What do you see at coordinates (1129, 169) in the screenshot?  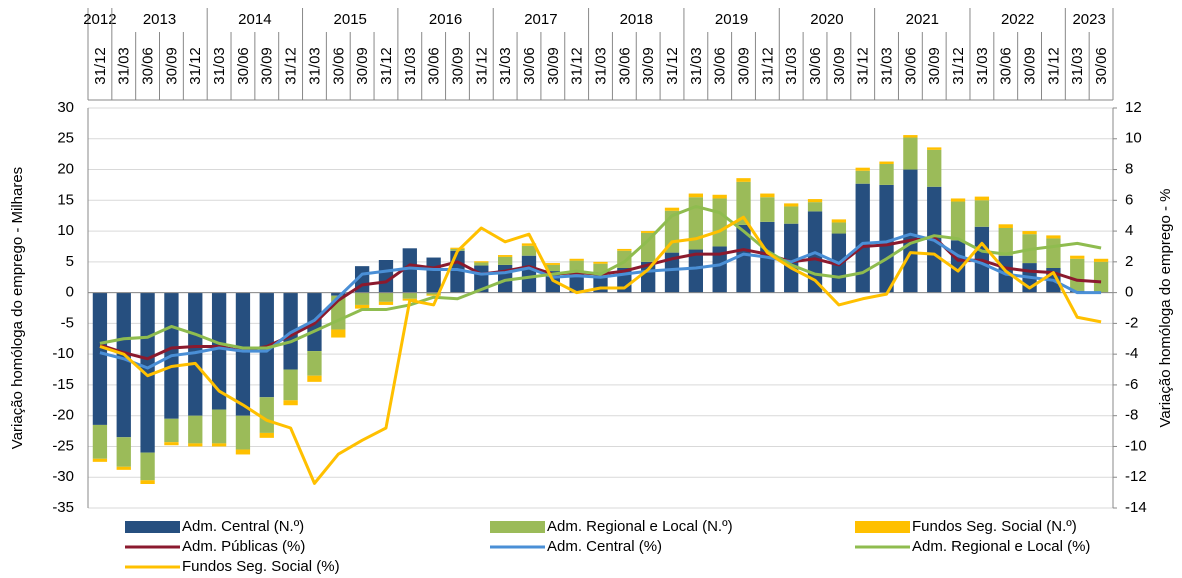 I see `y2-tick-label: 8` at bounding box center [1129, 169].